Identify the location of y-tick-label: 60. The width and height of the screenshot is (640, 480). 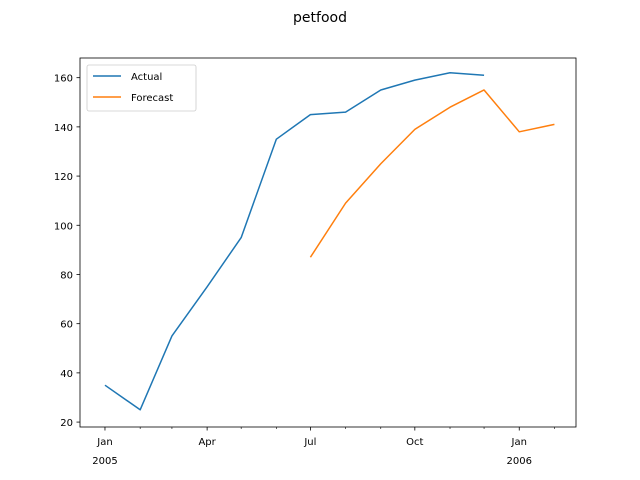
(66, 325).